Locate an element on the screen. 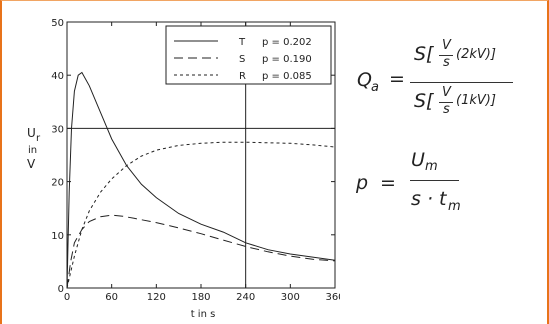 Image resolution: width=549 pixels, height=324 pixels. y-tick-label: 0 is located at coordinates (61, 289).